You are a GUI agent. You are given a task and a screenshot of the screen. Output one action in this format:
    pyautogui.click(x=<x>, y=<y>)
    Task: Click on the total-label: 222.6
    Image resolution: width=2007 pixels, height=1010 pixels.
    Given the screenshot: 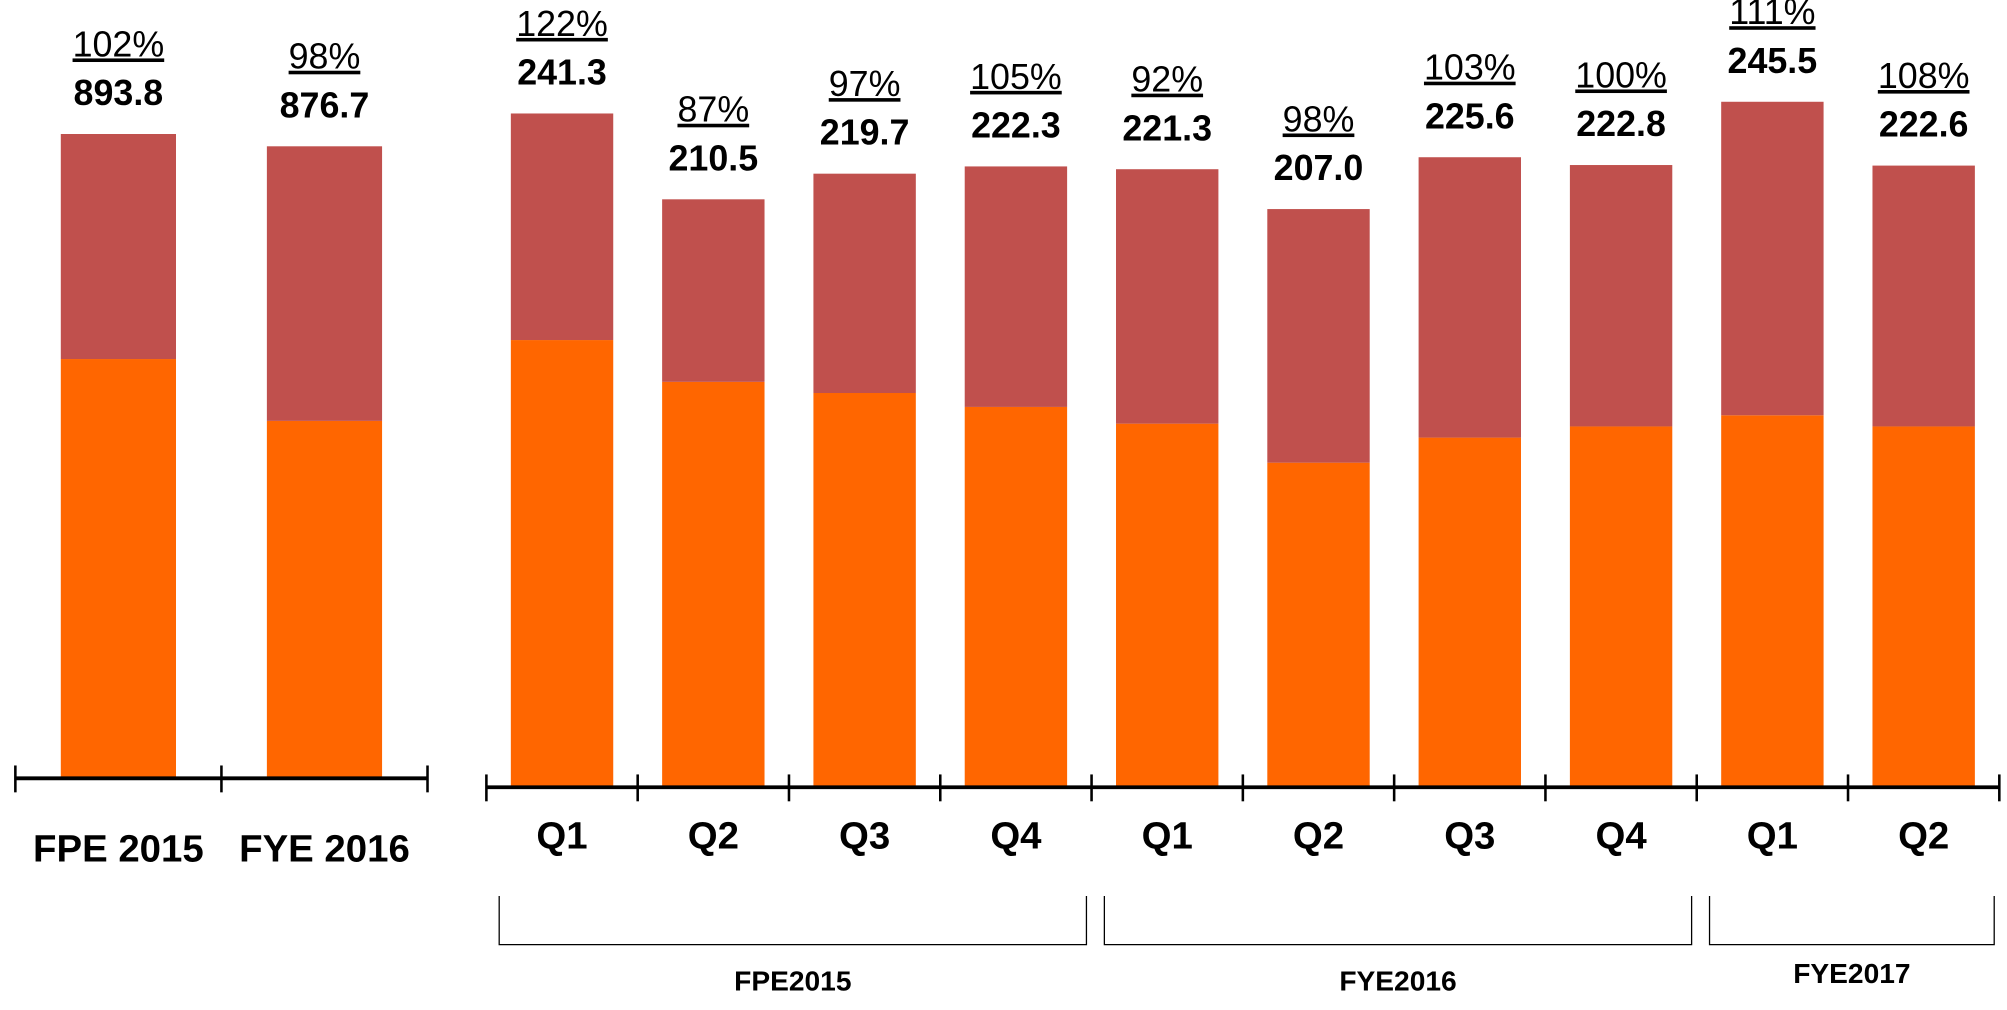 What is the action you would take?
    pyautogui.click(x=1924, y=125)
    